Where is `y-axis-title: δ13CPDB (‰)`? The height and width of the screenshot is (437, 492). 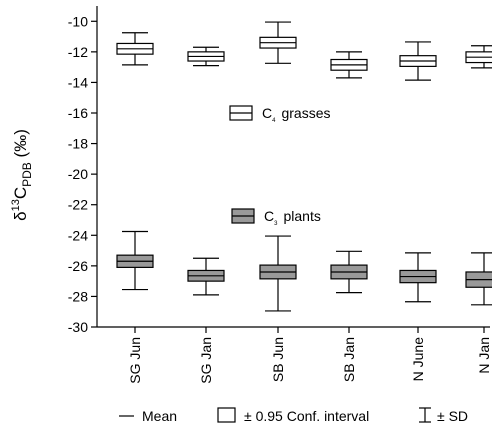
y-axis-title: δ13CPDB (‰) is located at coordinates (22, 175).